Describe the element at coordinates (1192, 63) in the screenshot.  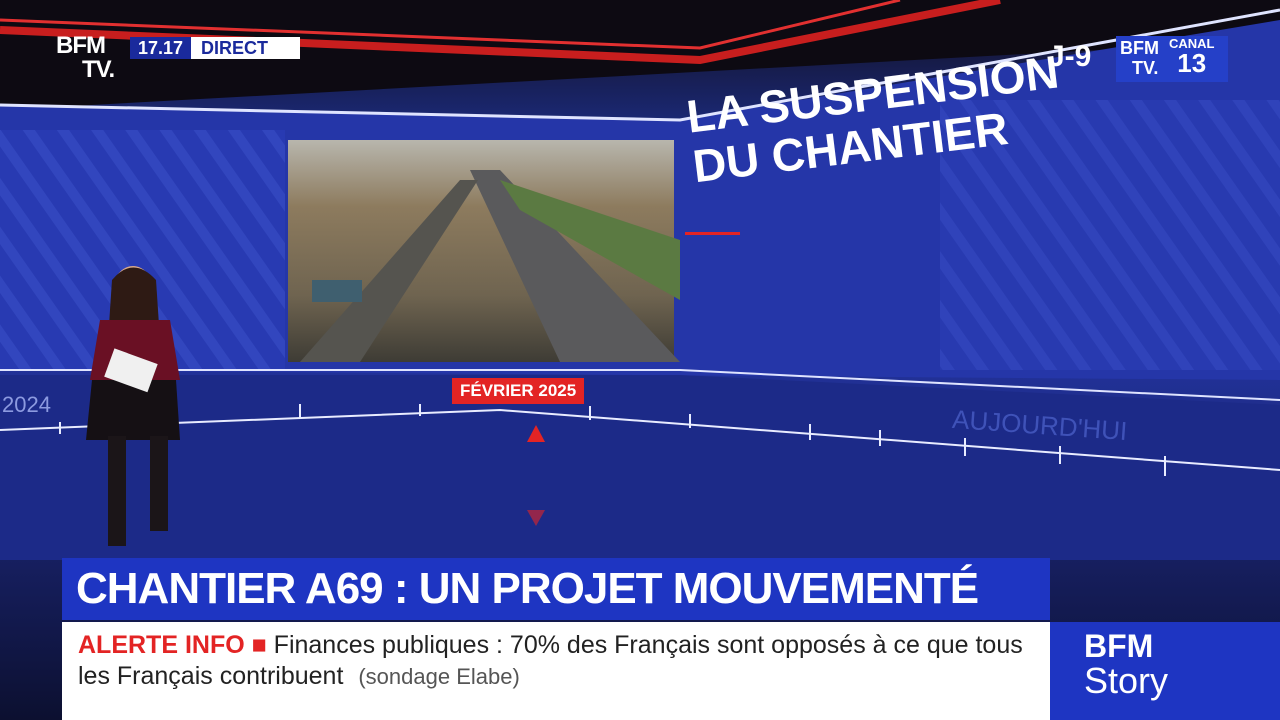
I see `channel-number-text: 13` at that location.